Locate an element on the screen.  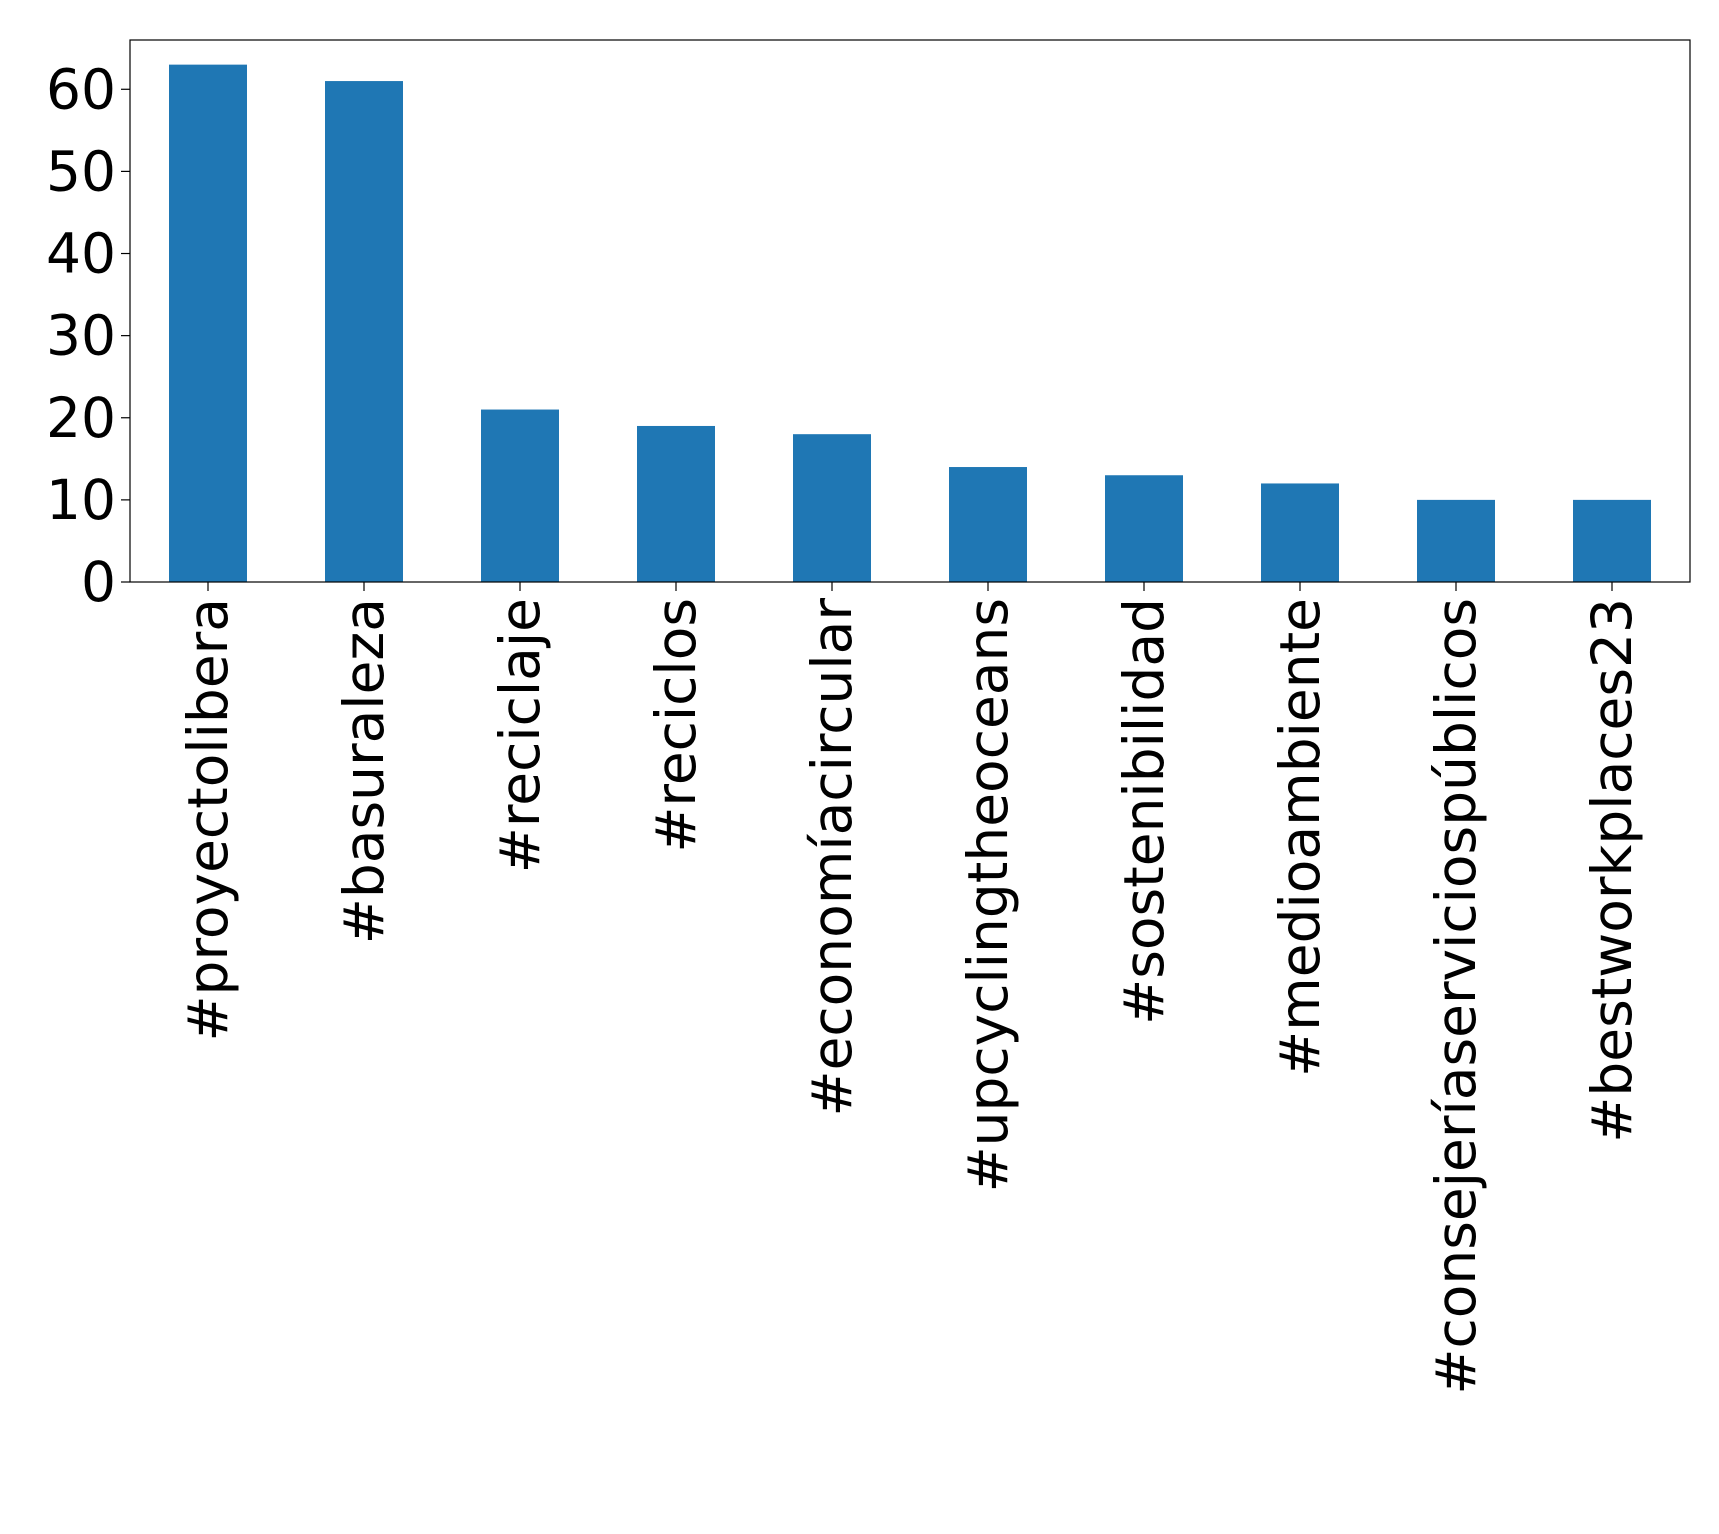
x-tick-label: #upcyclingtheoceans is located at coordinates (988, 895).